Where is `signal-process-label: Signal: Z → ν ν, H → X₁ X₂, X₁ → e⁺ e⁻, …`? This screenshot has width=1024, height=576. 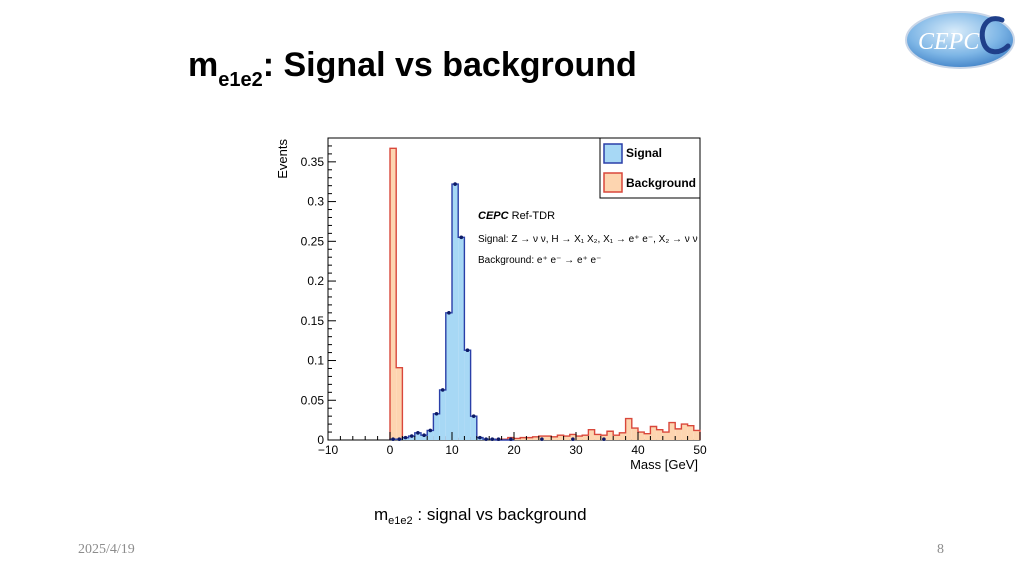 signal-process-label: Signal: Z → ν ν, H → X₁ X₂, X₁ → e⁺ e⁻, … is located at coordinates (588, 239).